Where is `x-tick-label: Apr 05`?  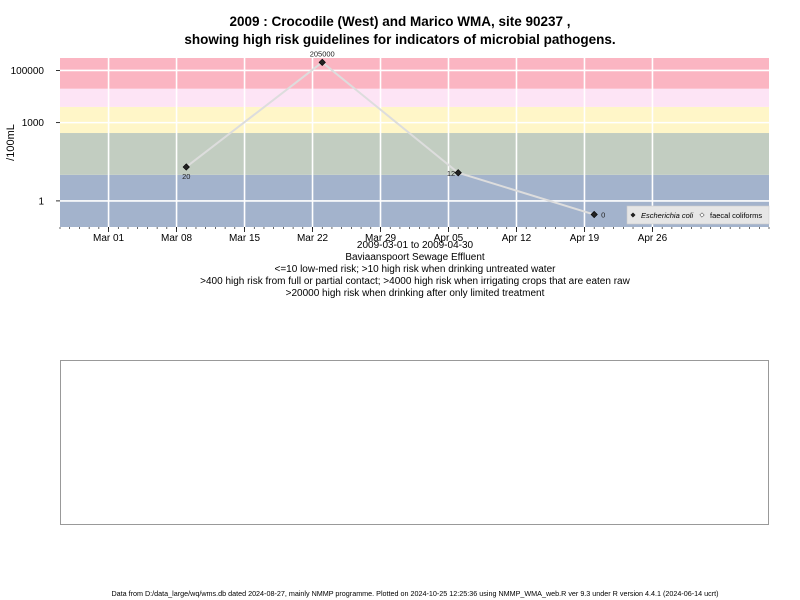
x-tick-label: Apr 05 is located at coordinates (449, 238).